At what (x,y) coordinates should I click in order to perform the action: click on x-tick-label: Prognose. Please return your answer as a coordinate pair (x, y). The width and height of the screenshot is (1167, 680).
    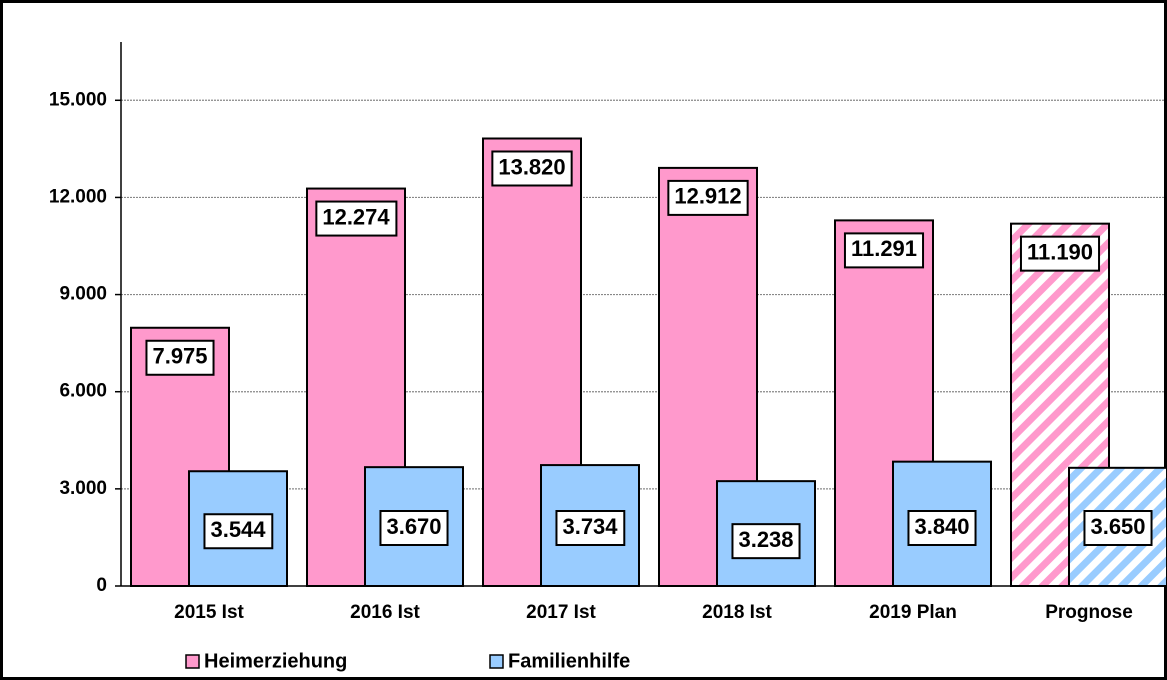
    Looking at the image, I should click on (1089, 612).